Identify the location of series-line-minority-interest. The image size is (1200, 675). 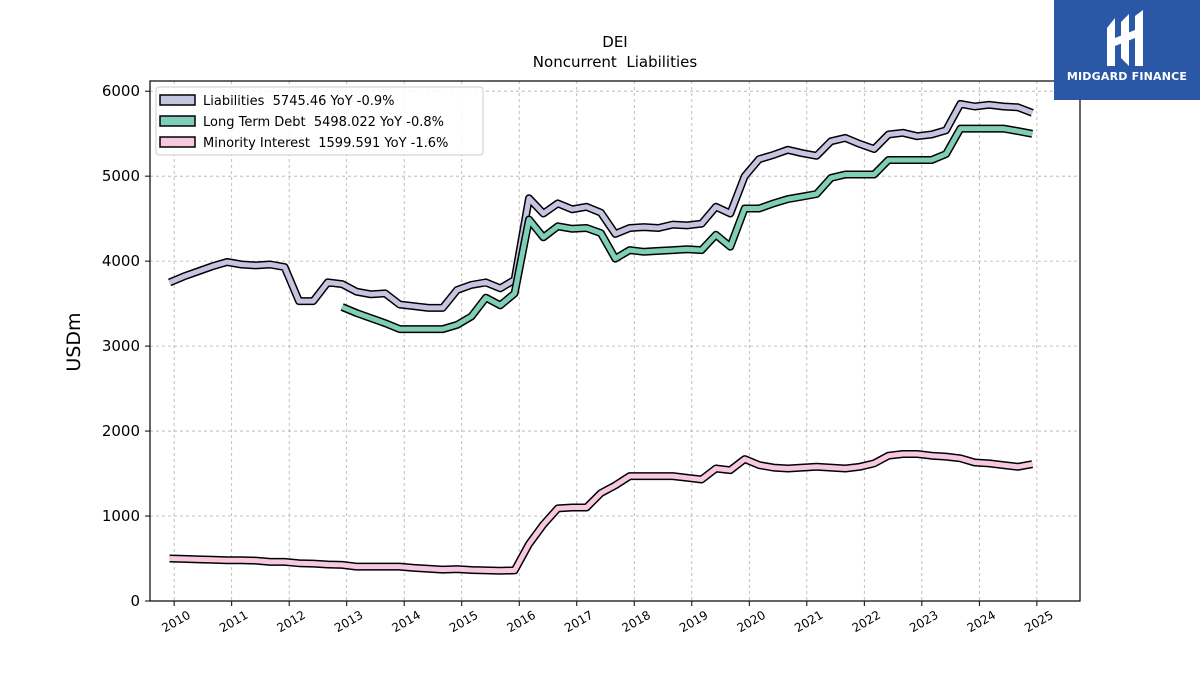
(601, 512).